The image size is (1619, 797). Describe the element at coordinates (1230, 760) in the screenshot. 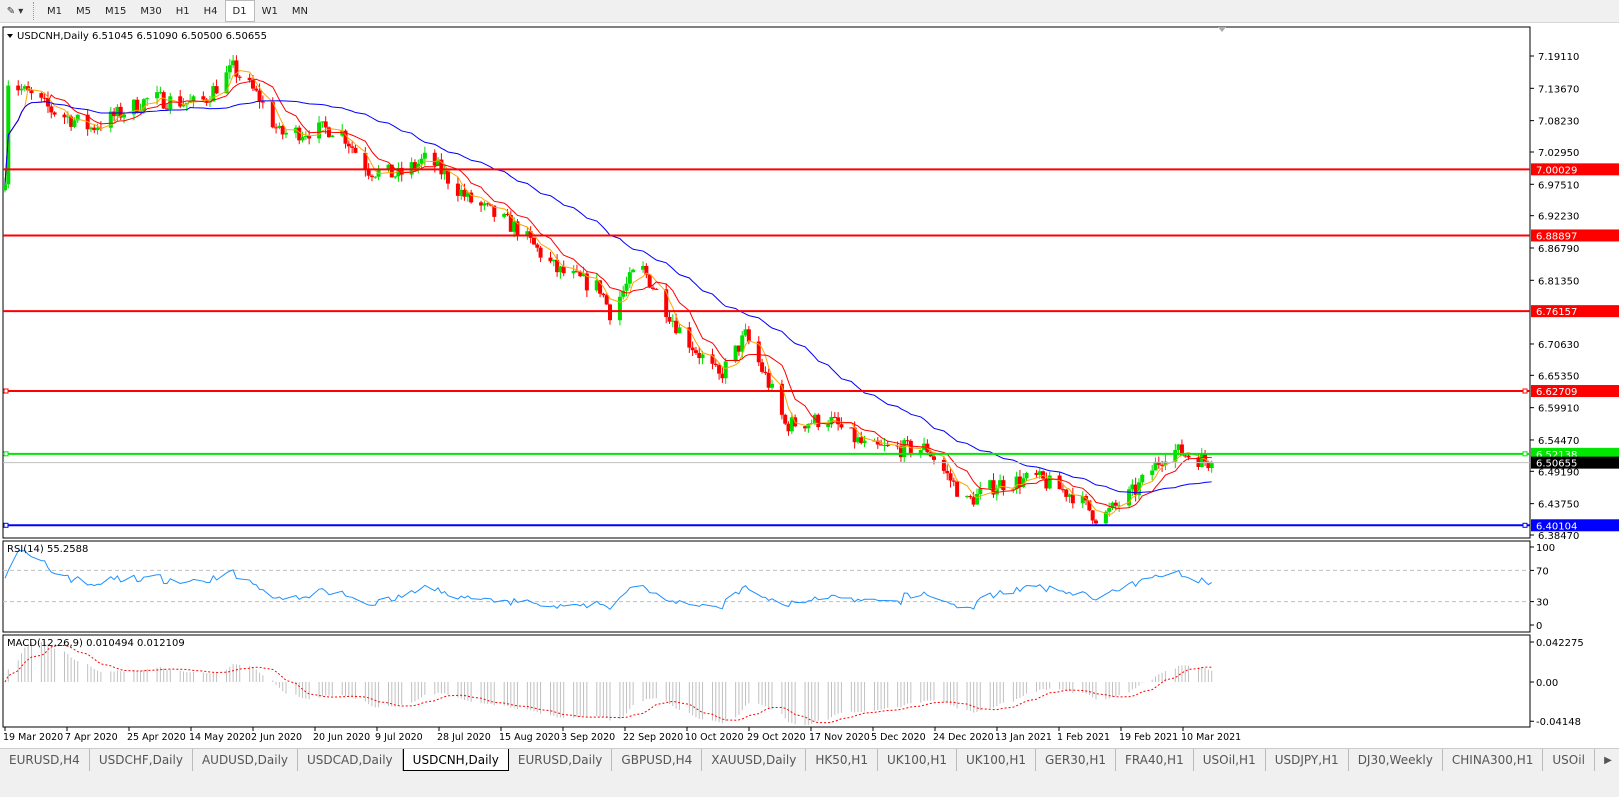

I see `chart-tab: USOil,H1` at that location.